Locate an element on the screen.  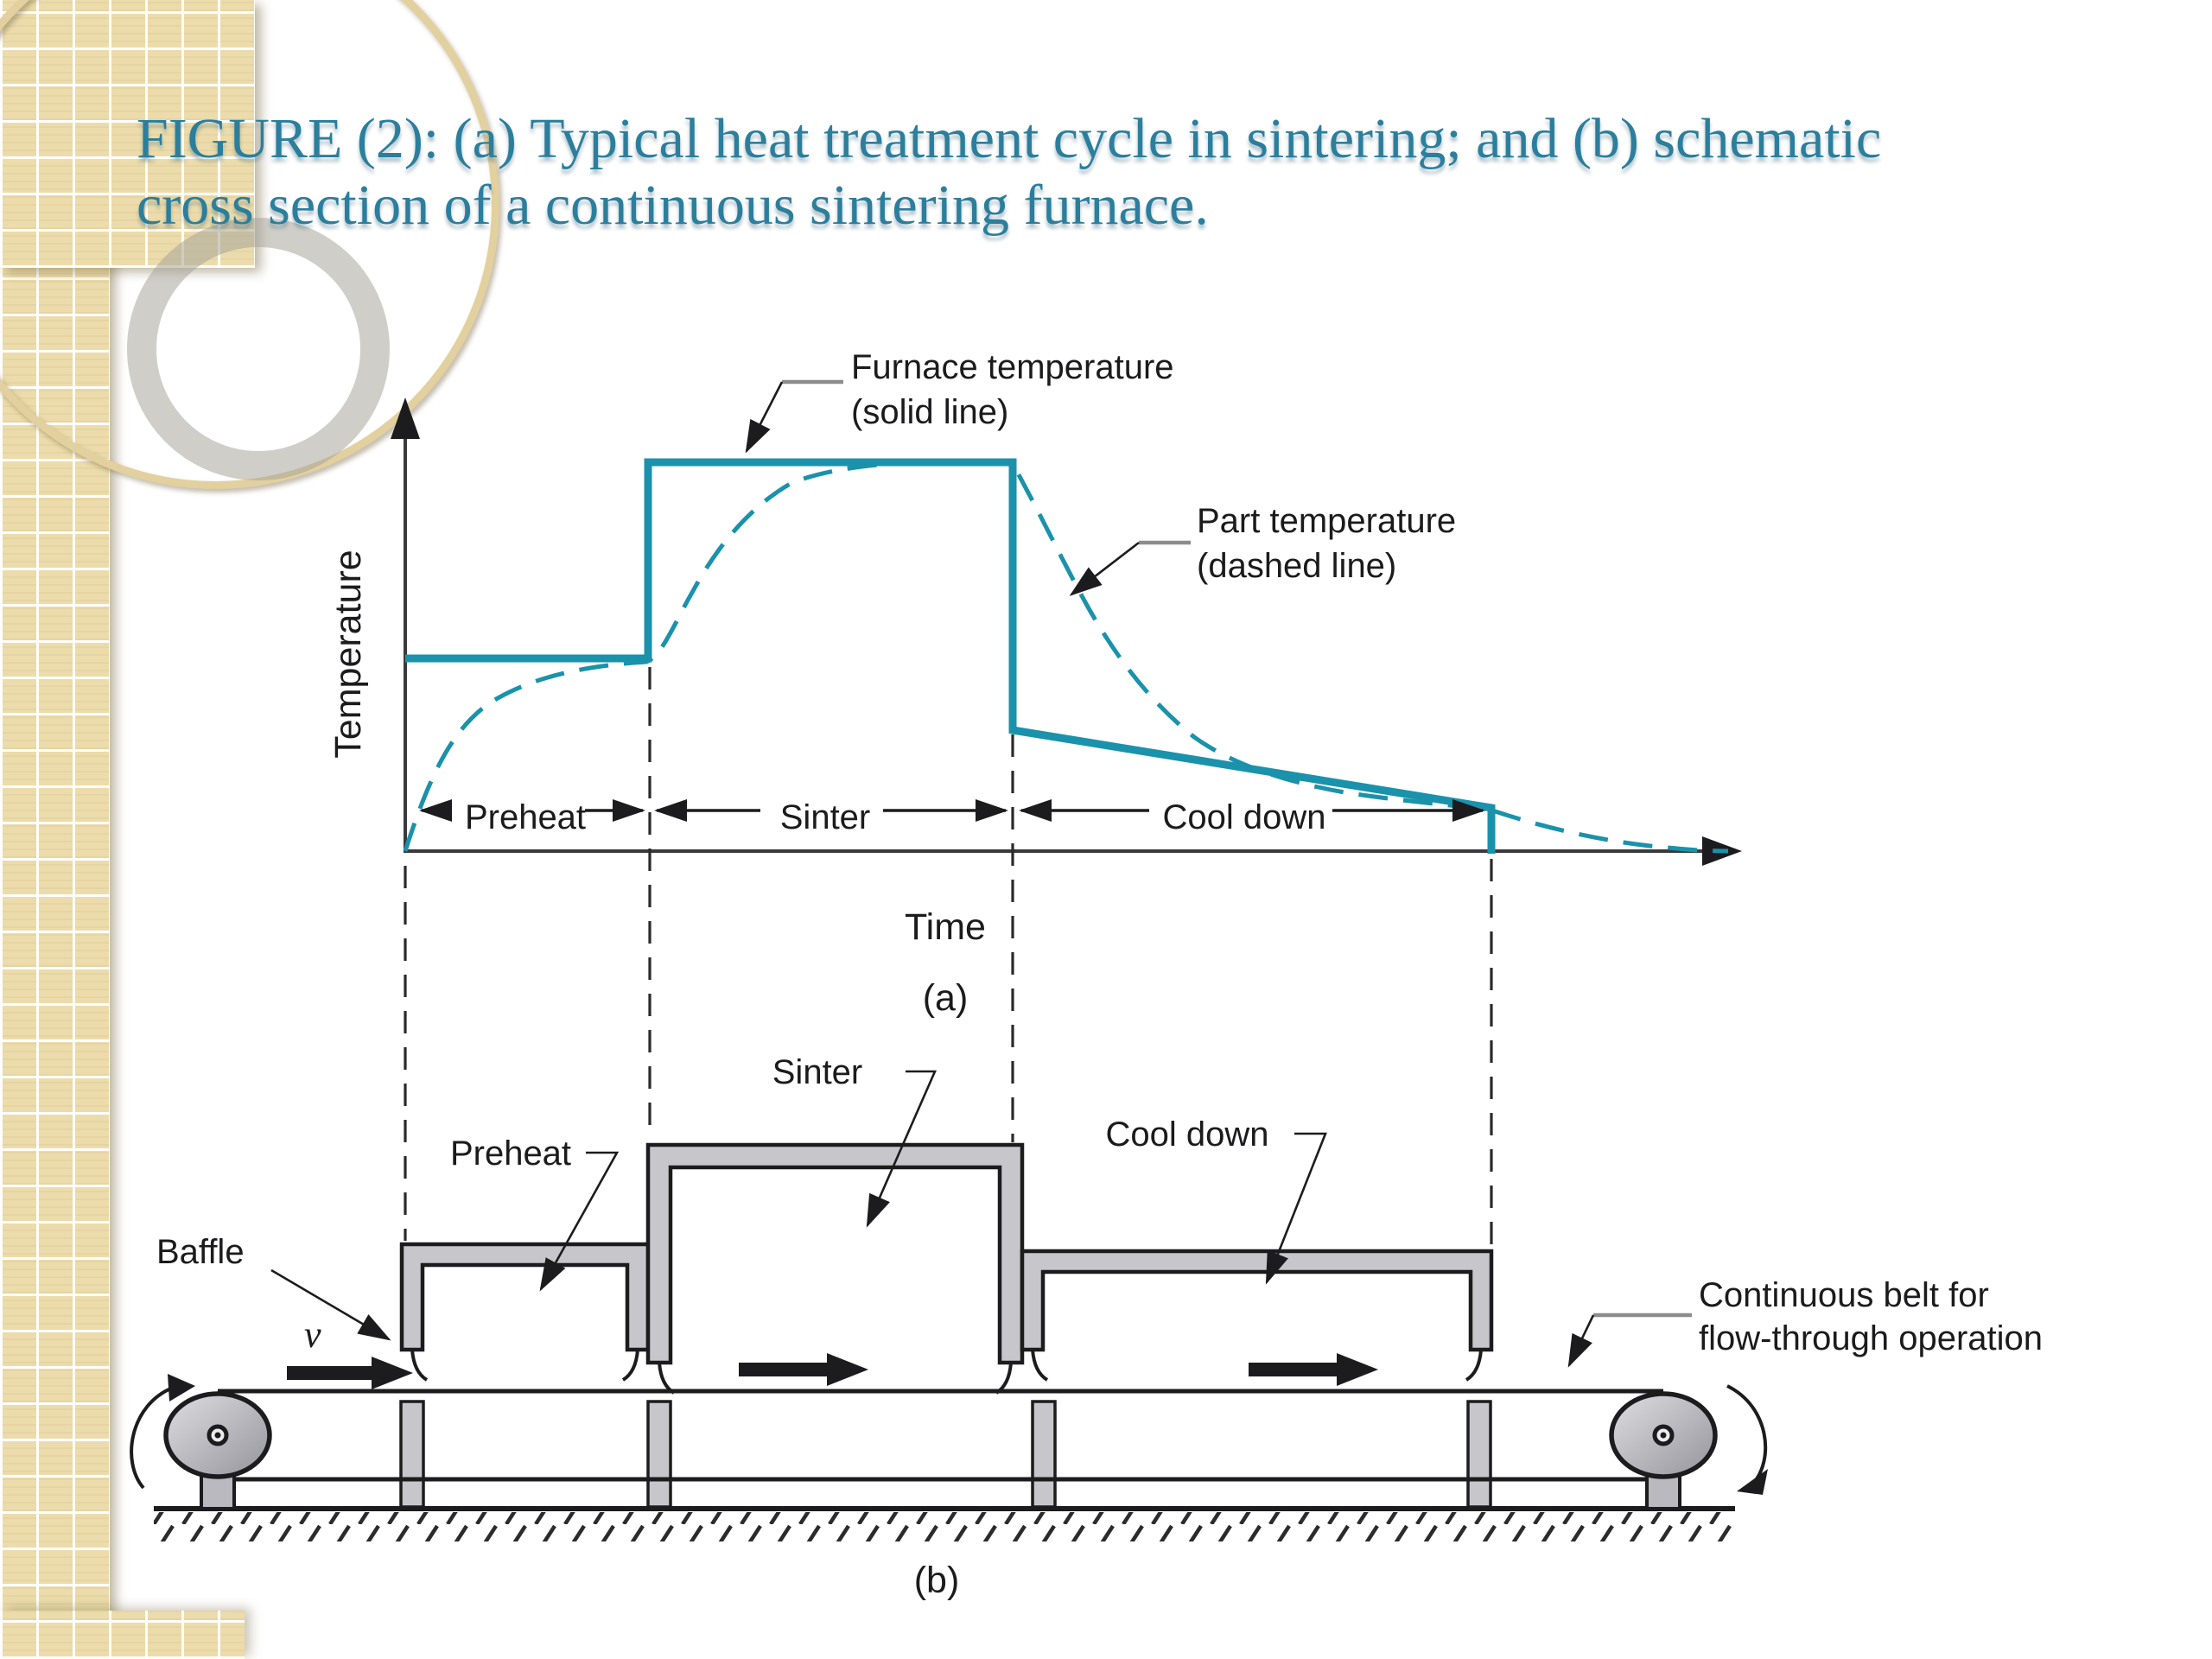
continuous-belt-annotation-line2: flow-through operation is located at coordinates (1871, 1338).